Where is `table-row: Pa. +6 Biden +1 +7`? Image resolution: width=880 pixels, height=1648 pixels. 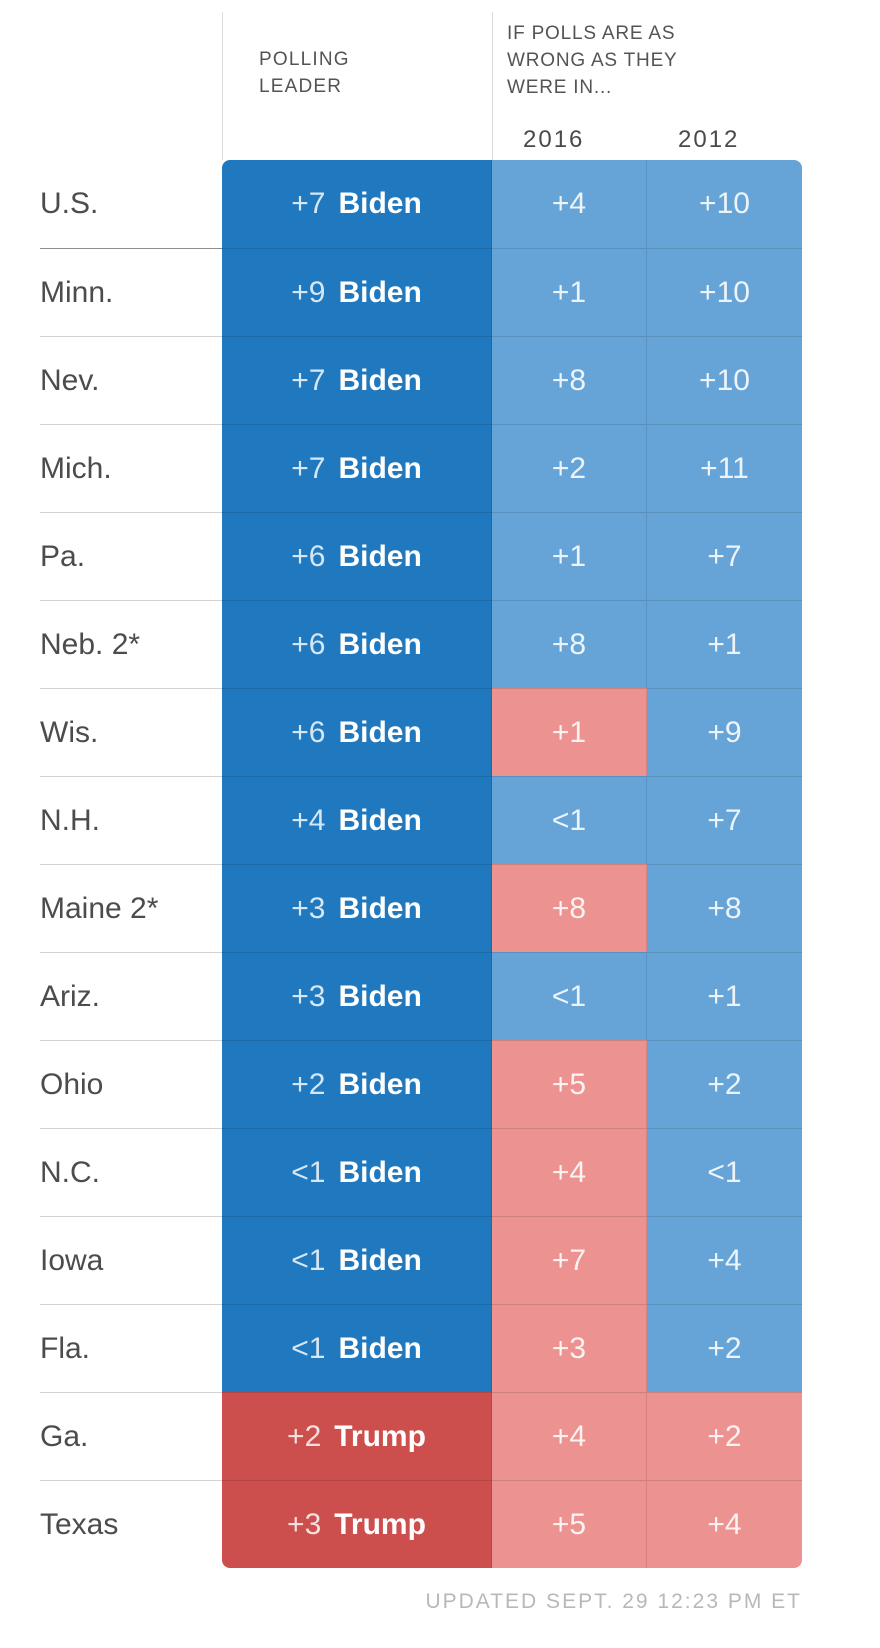 table-row: Pa. +6 Biden +1 +7 is located at coordinates (421, 556).